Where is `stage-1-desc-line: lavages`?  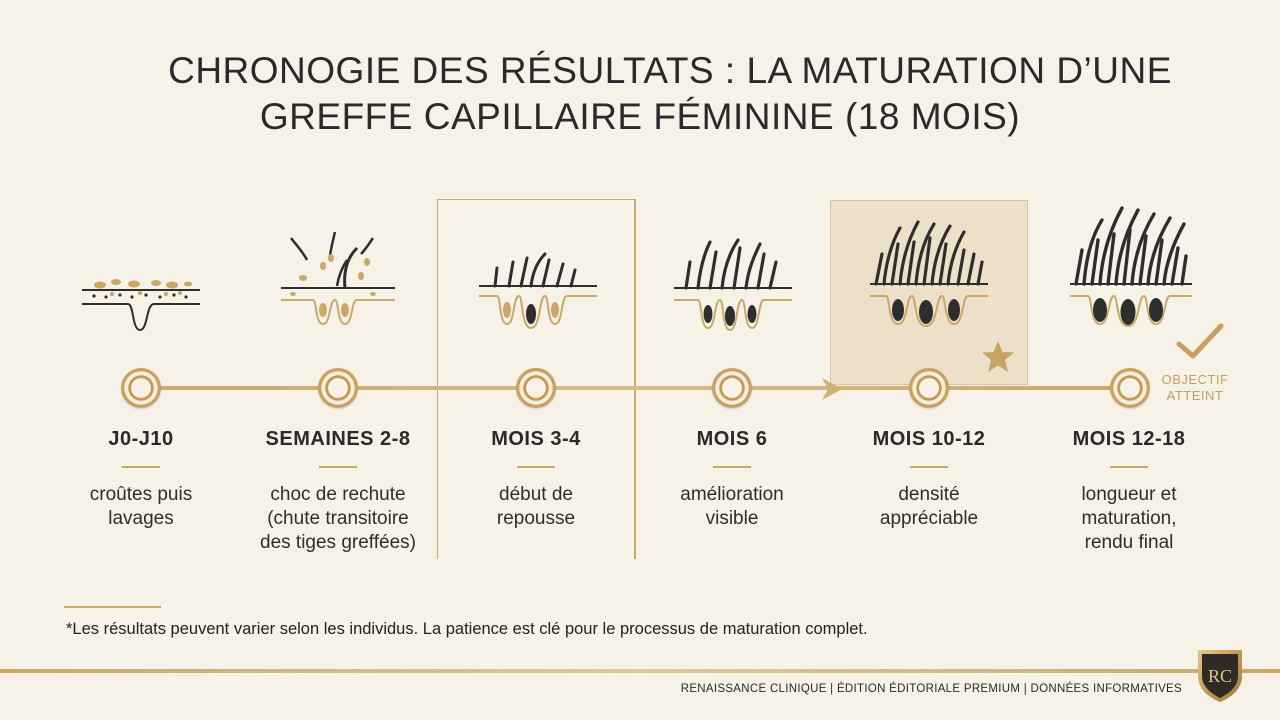
stage-1-desc-line: lavages is located at coordinates (141, 518).